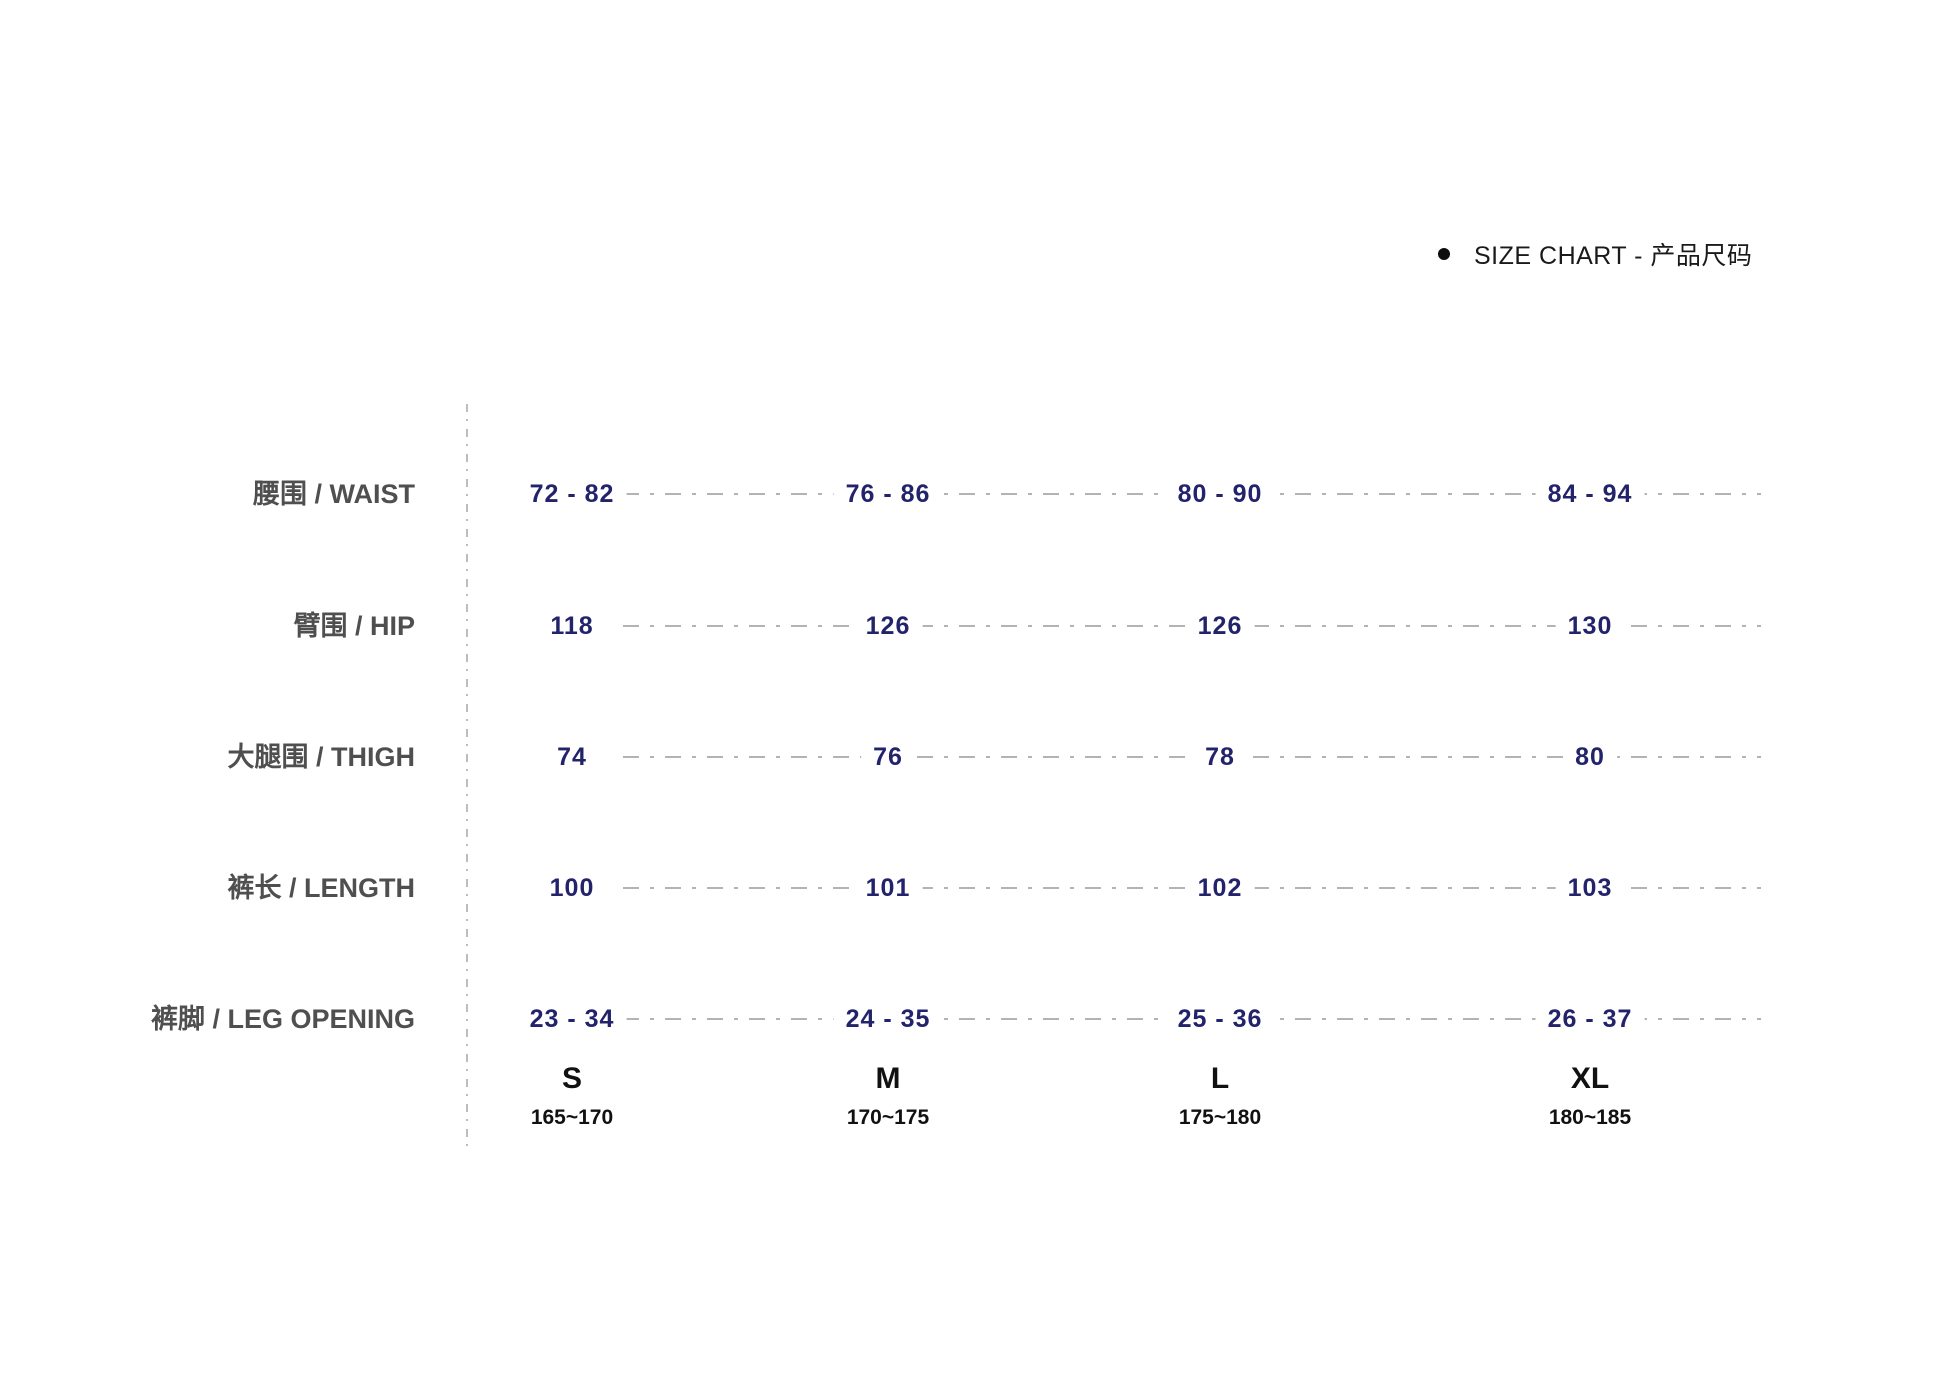 Image resolution: width=1946 pixels, height=1390 pixels. I want to click on size-column-m: M 170~175, so click(888, 1096).